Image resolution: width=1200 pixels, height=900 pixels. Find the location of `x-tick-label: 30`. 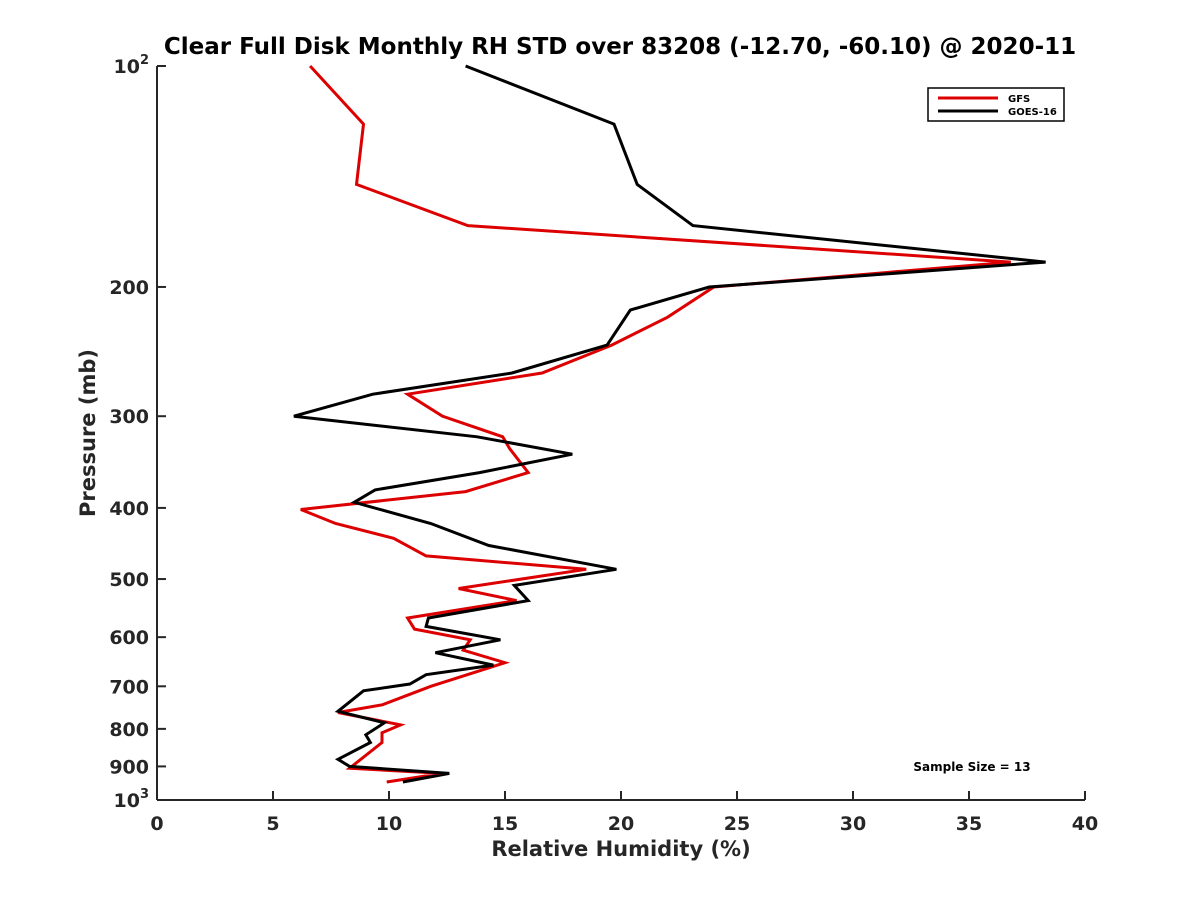

x-tick-label: 30 is located at coordinates (853, 824).